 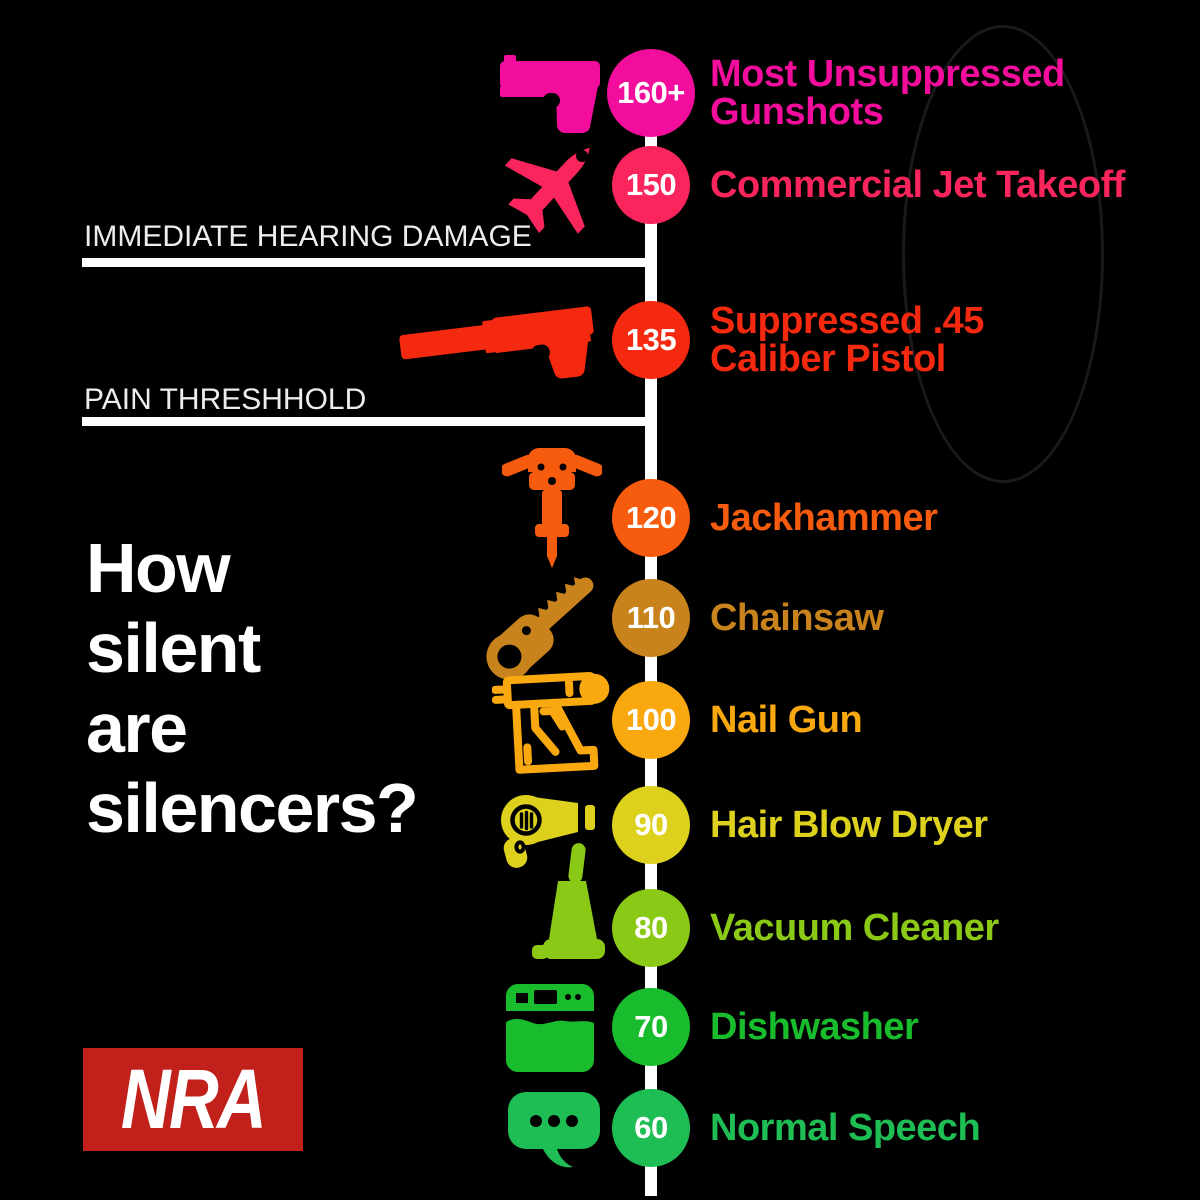 I want to click on db-circle: 60, so click(x=651, y=1128).